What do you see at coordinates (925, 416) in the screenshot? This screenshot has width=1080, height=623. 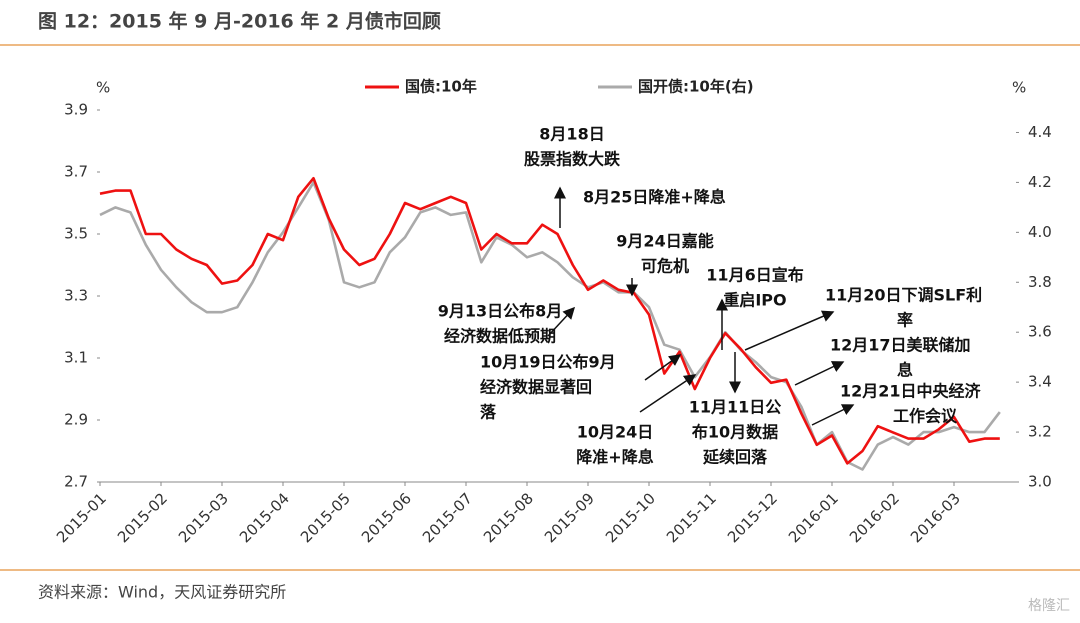 I see `annotation: 工作会议` at bounding box center [925, 416].